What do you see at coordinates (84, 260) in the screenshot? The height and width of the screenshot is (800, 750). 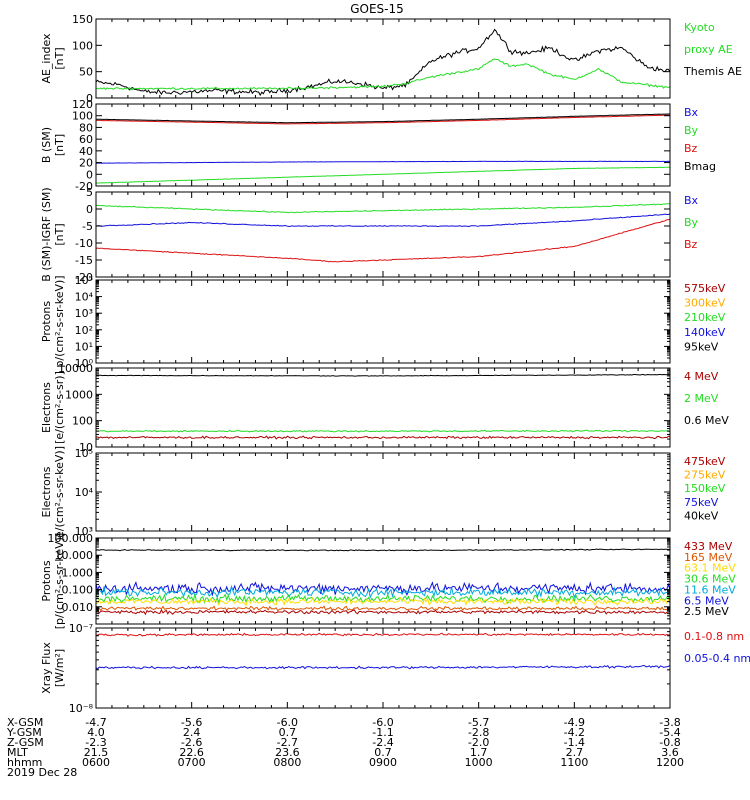 I see `y-tick-label: -15` at bounding box center [84, 260].